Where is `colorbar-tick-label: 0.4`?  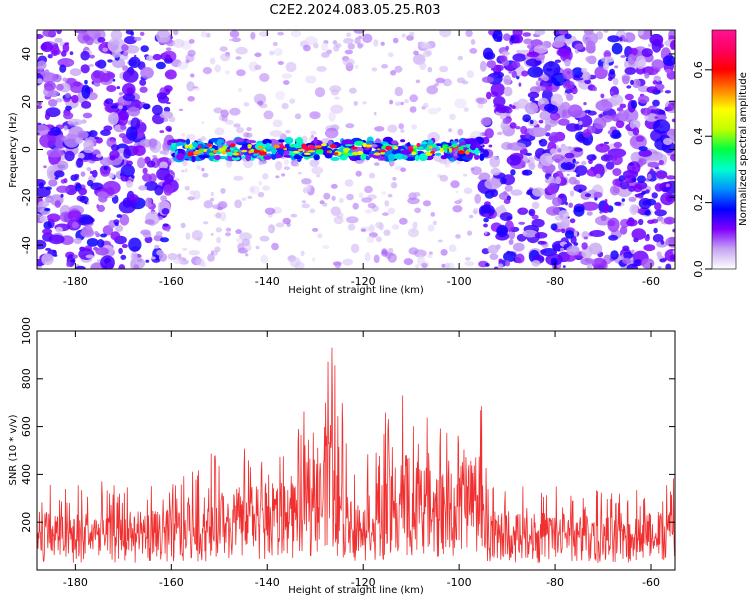 colorbar-tick-label: 0.4 is located at coordinates (698, 136).